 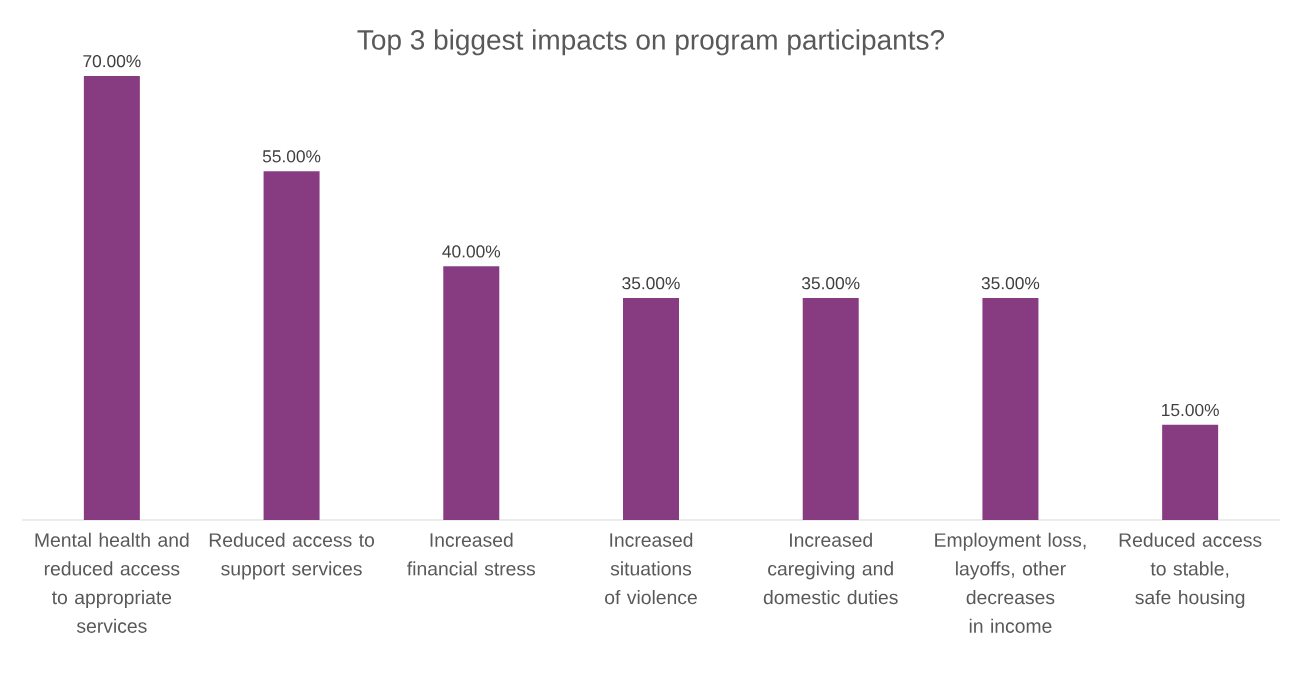 What do you see at coordinates (1010, 582) in the screenshot?
I see `x-tick-label: Employment loss, layoffs, other decreases in income` at bounding box center [1010, 582].